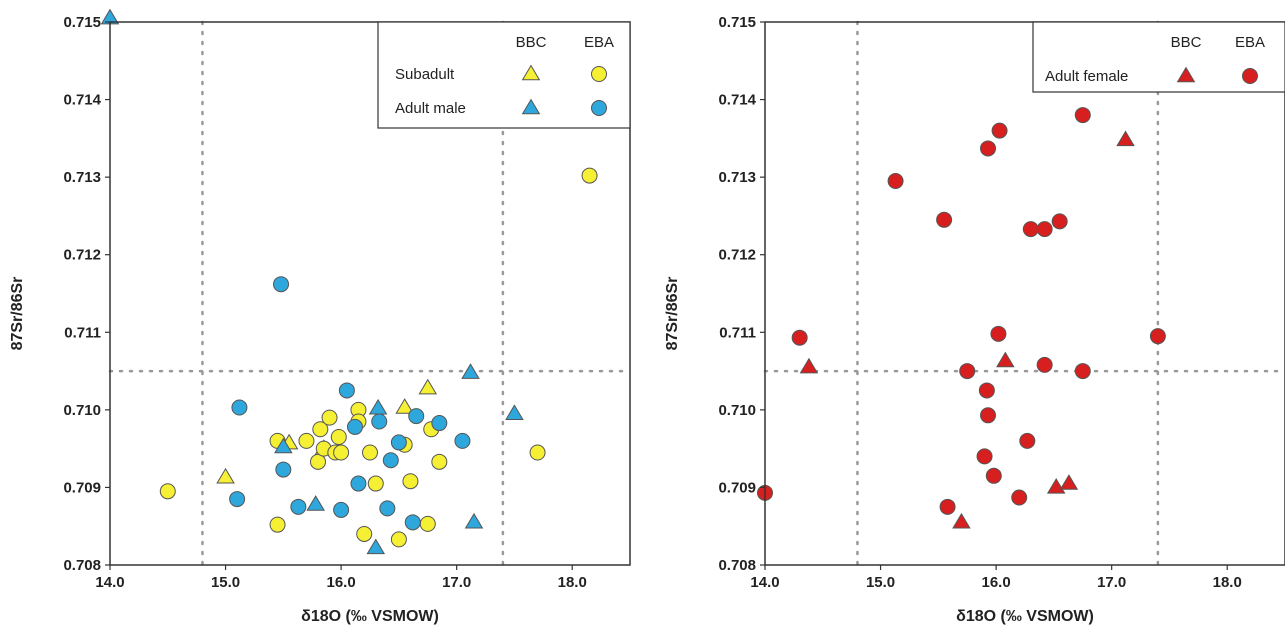 This screenshot has height=630, width=1285. I want to click on x-axis-label: δ18O (‰ VSMOW), so click(370, 616).